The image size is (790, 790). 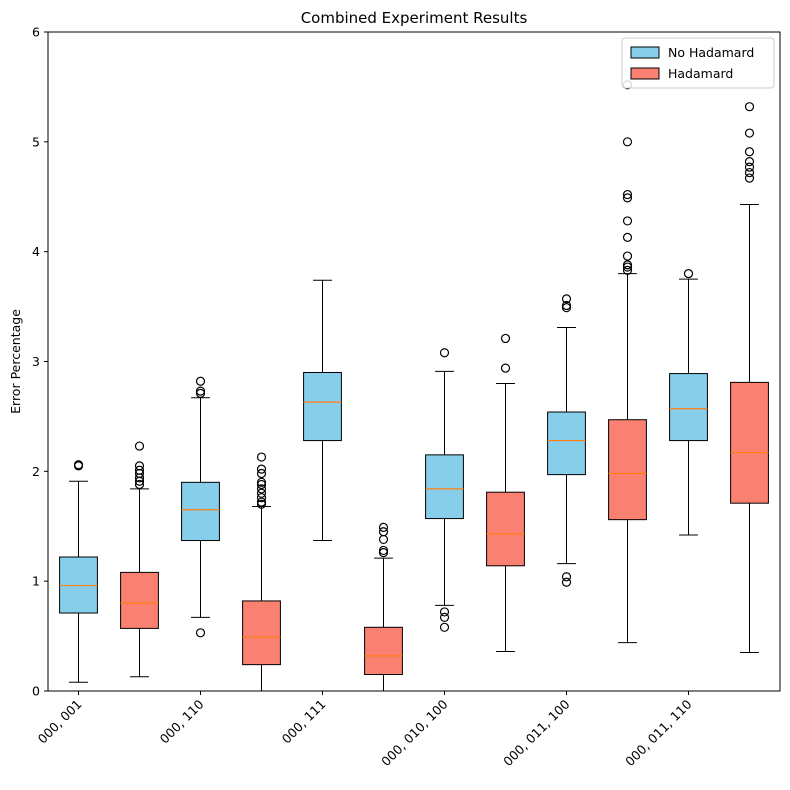 What do you see at coordinates (304, 722) in the screenshot?
I see `x-tick-label: 000, 111` at bounding box center [304, 722].